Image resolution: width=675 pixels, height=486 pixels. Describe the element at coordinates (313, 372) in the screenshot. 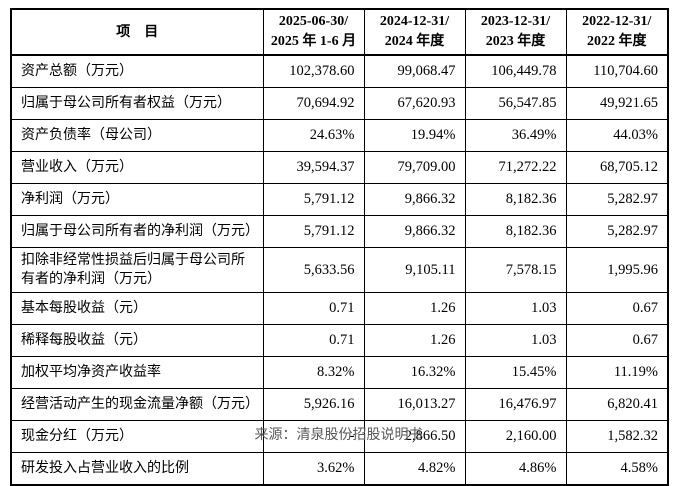

I see `row-value-2025: 8.32%` at that location.